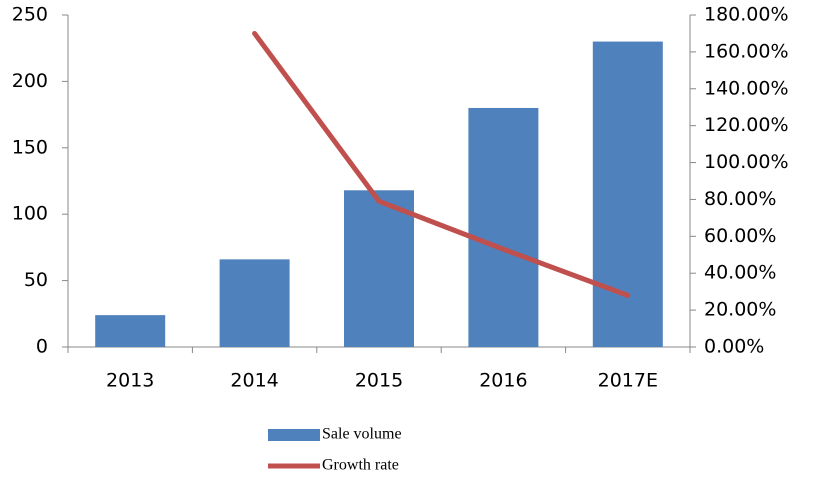 The image size is (818, 479). I want to click on y2-tick-label: 60.00%, so click(740, 236).